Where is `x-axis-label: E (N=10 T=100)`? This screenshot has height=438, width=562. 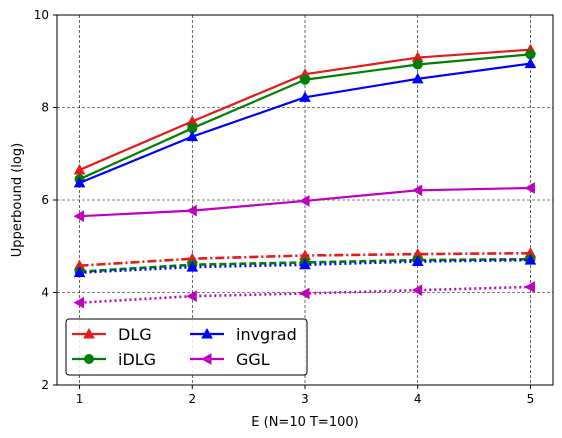 x-axis-label: E (N=10 T=100) is located at coordinates (304, 422).